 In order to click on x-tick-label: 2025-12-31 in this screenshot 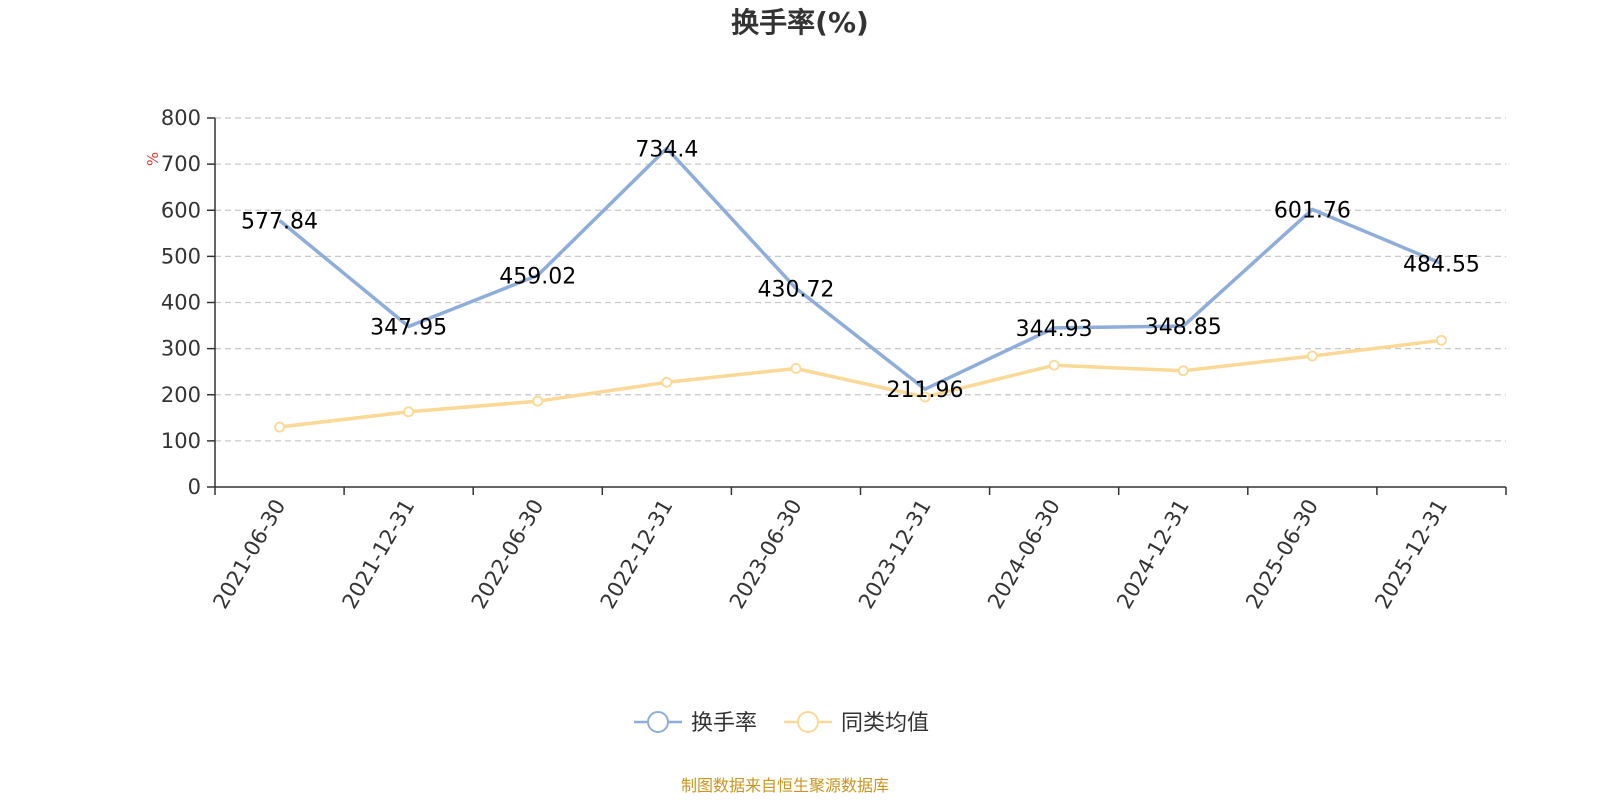, I will do `click(1411, 554)`.